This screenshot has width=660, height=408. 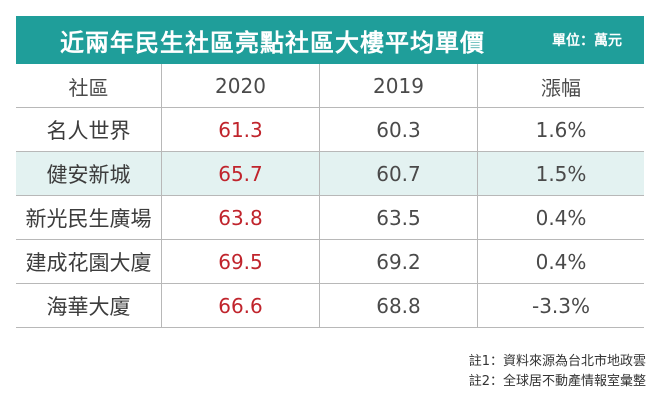 What do you see at coordinates (89, 86) in the screenshot?
I see `header-community: 社區` at bounding box center [89, 86].